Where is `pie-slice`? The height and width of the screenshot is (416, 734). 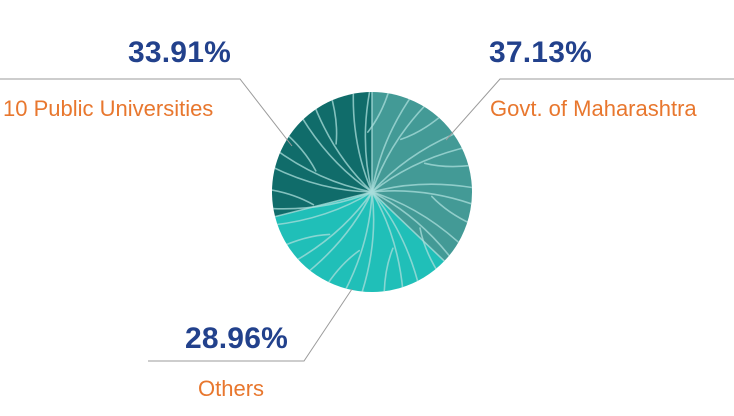 pie-slice is located at coordinates (422, 177).